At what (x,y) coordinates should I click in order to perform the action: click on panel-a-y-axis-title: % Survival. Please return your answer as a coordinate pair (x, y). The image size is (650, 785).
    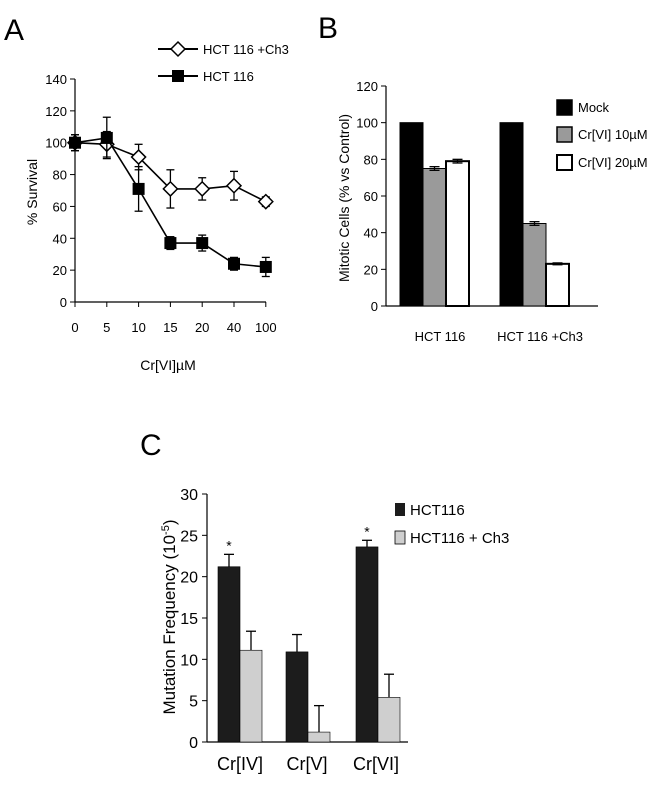
    Looking at the image, I should click on (32, 192).